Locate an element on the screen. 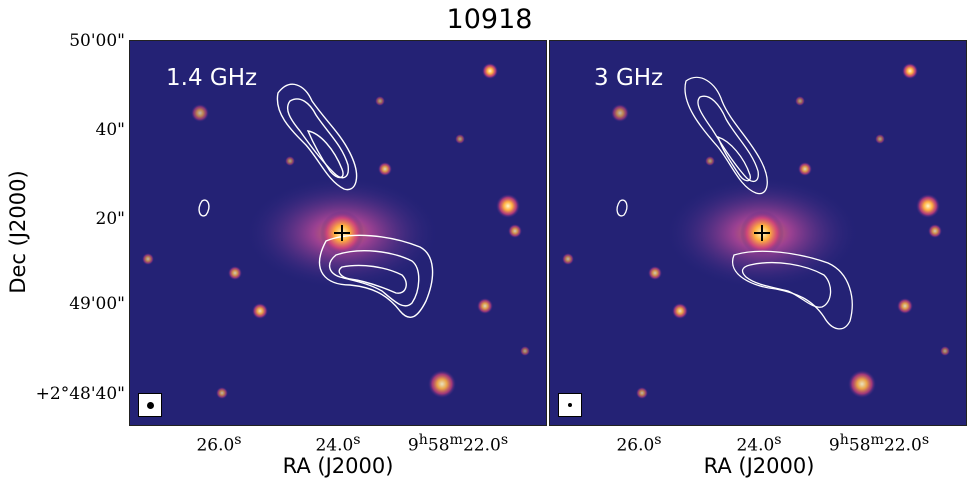 The image size is (979, 488). frequency-label: 1.4 GHz is located at coordinates (212, 78).